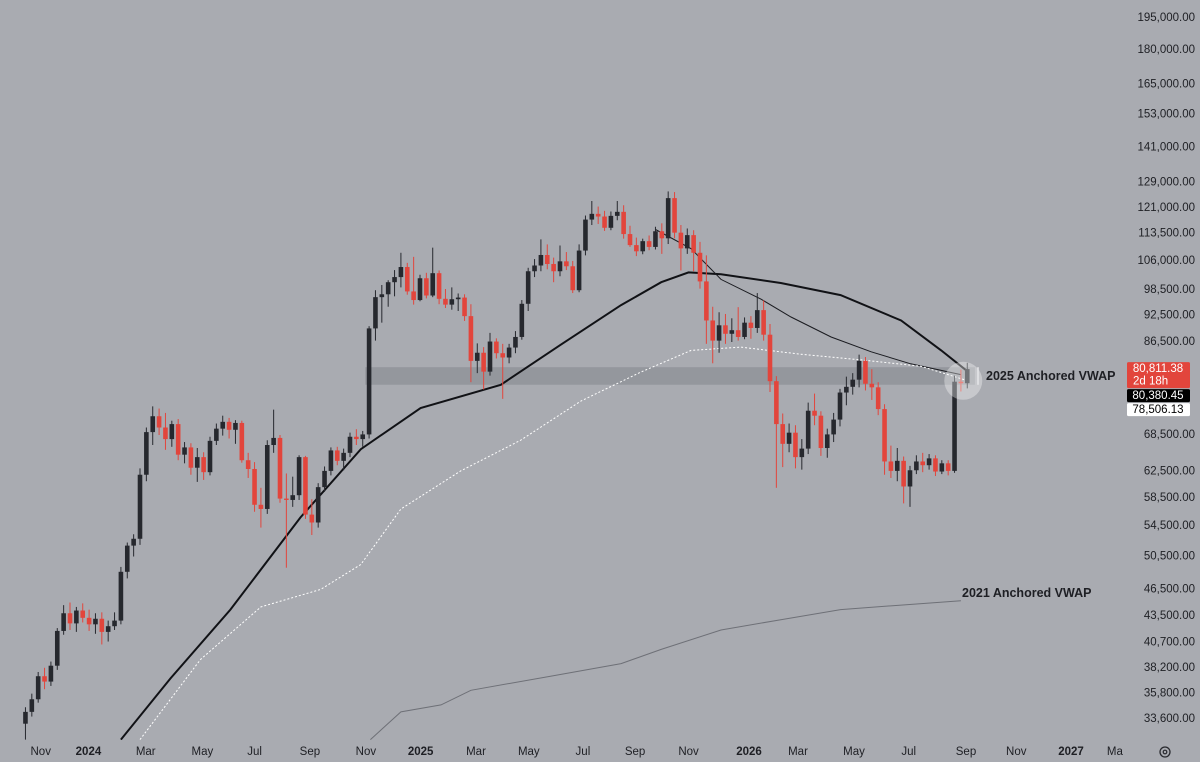 Image resolution: width=1200 pixels, height=762 pixels. Describe the element at coordinates (1166, 147) in the screenshot. I see `y-tick-label: 141,000.00` at that location.